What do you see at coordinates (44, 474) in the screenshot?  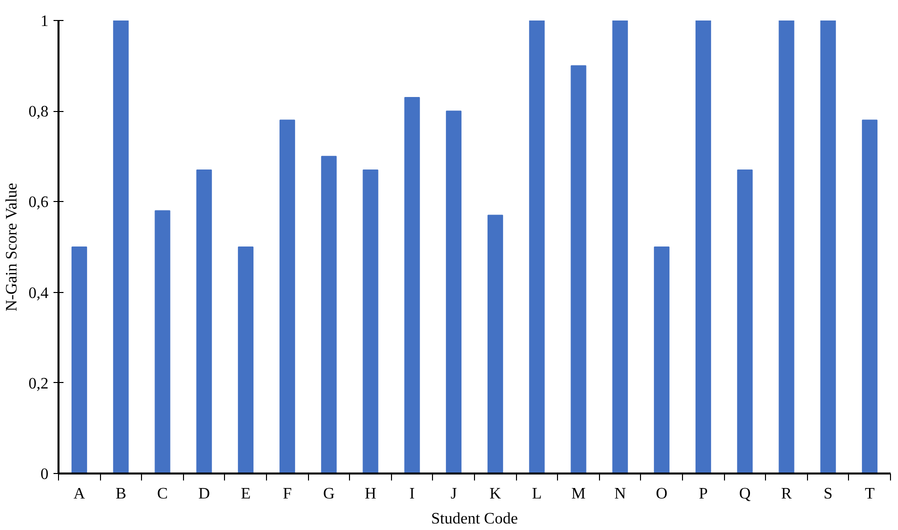 I see `y-tick-label: 0` at bounding box center [44, 474].